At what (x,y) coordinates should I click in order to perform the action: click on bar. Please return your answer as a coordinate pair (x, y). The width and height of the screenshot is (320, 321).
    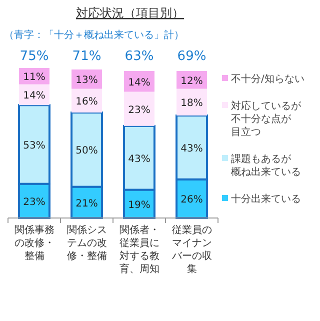
    Looking at the image, I should click on (139, 109).